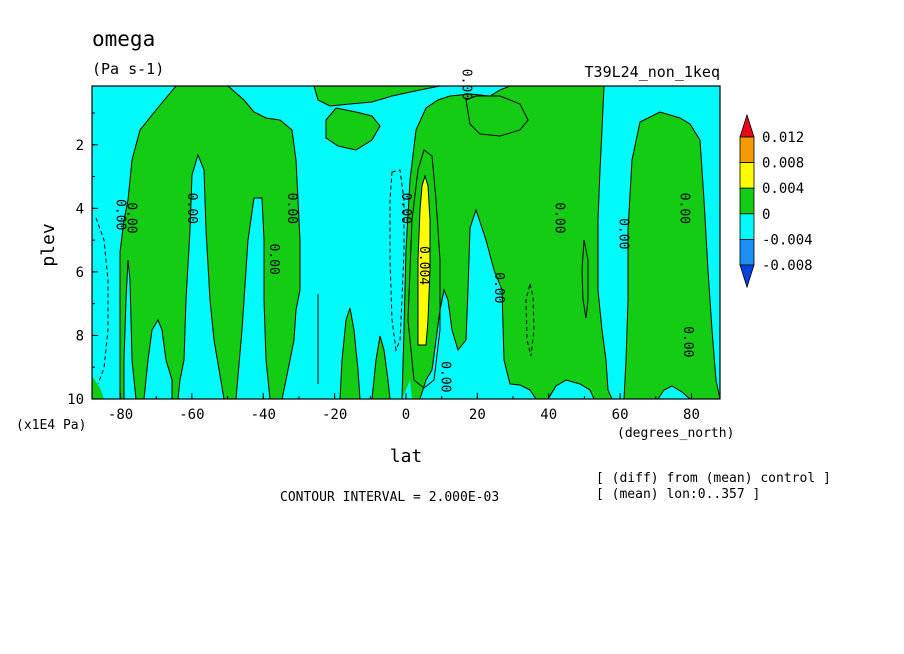 This screenshot has width=904, height=654. Describe the element at coordinates (787, 240) in the screenshot. I see `colorbar-level-label: -0.004` at that location.